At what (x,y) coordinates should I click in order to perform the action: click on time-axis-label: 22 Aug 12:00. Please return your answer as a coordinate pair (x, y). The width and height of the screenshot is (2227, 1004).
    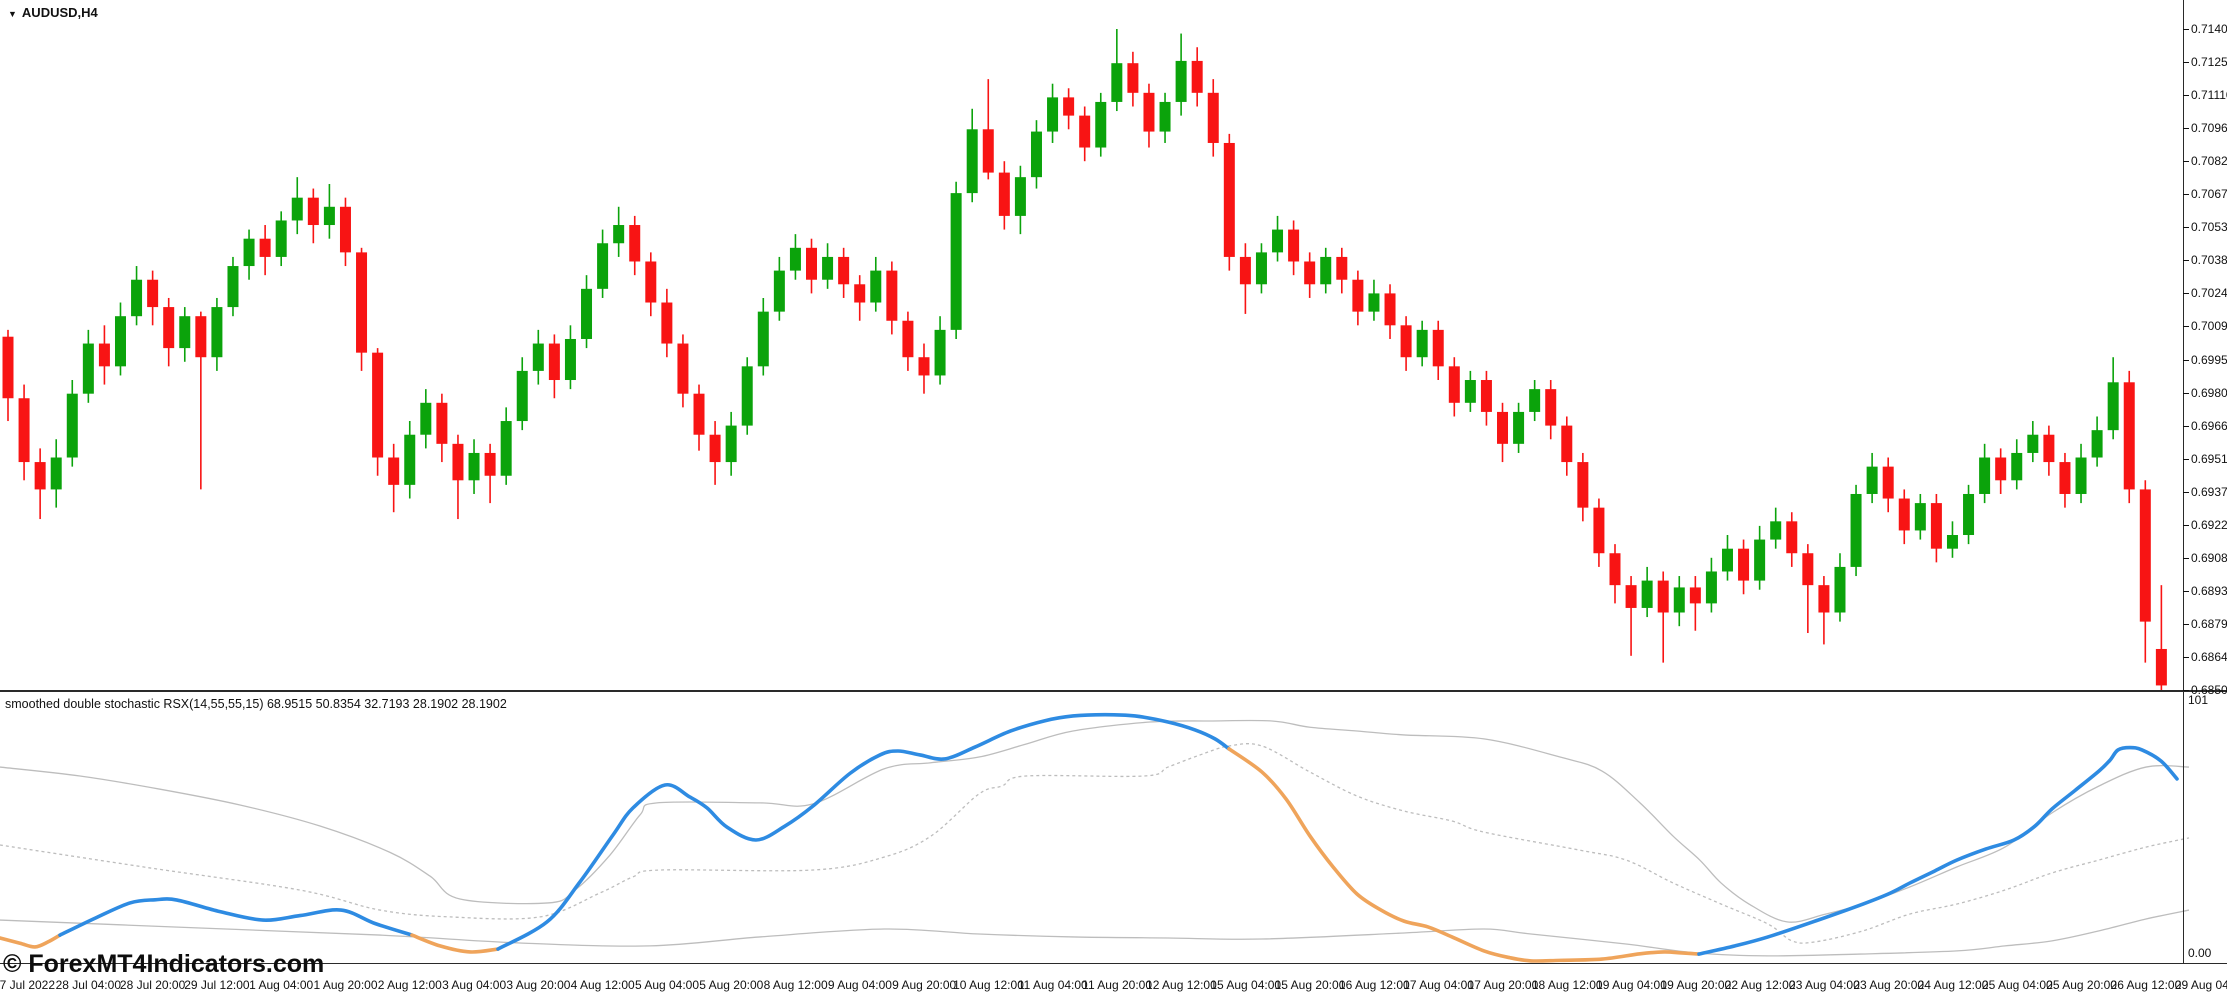
    Looking at the image, I should click on (1760, 985).